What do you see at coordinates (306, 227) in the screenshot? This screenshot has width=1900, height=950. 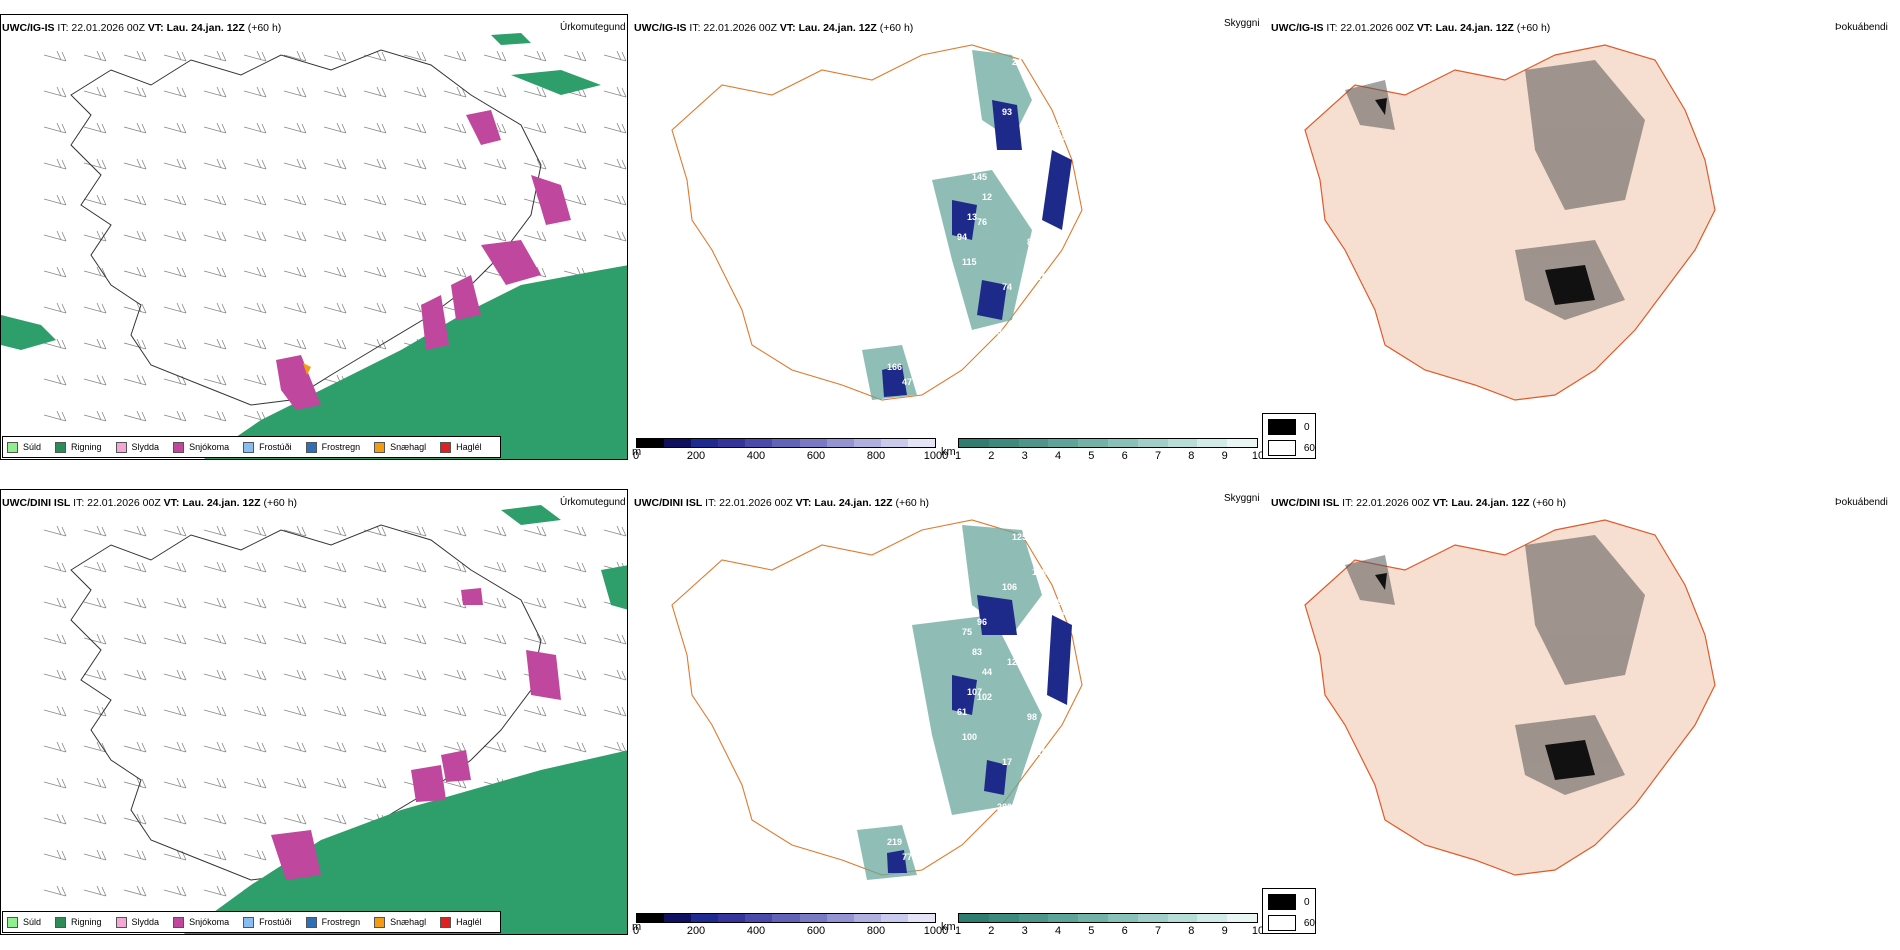 I see `iceland-outline` at bounding box center [306, 227].